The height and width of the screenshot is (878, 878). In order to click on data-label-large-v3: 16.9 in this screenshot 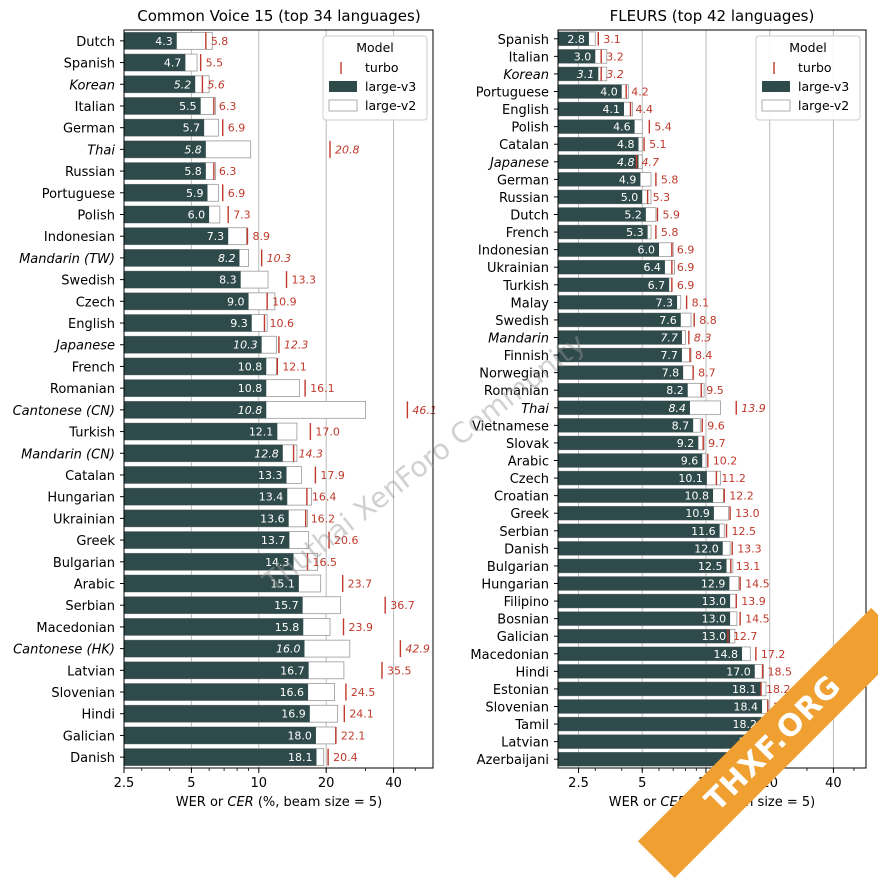, I will do `click(293, 714)`.